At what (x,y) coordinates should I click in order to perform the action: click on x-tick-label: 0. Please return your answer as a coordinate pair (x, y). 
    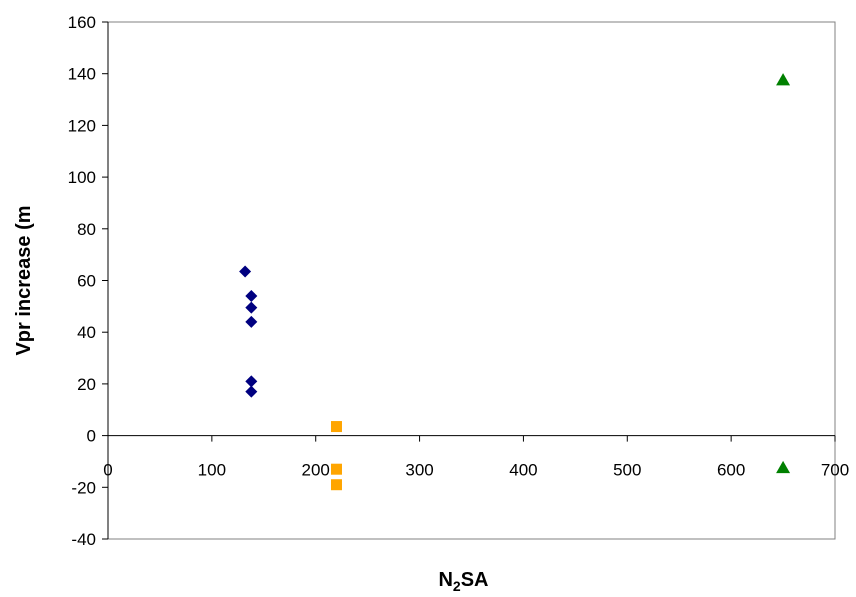
    Looking at the image, I should click on (107, 470).